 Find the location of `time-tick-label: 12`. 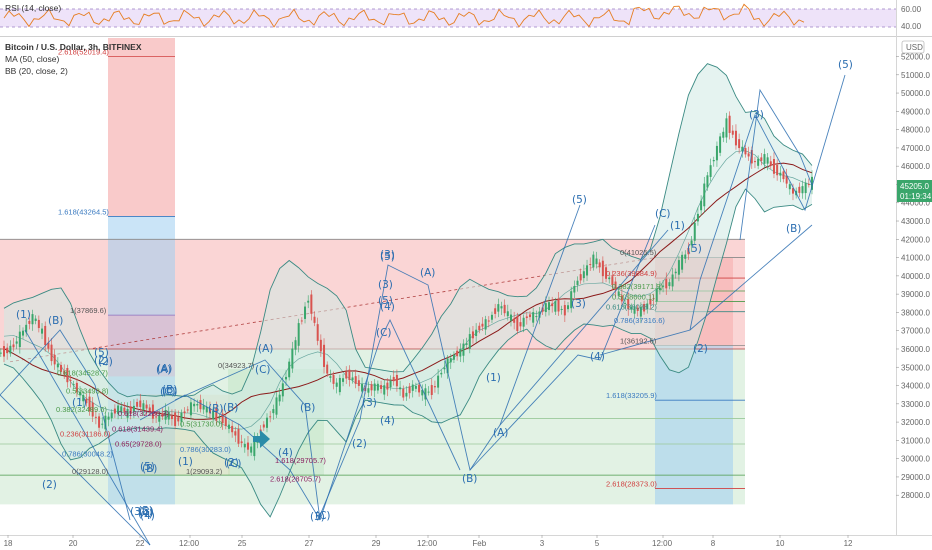

time-tick-label: 12 is located at coordinates (848, 543).